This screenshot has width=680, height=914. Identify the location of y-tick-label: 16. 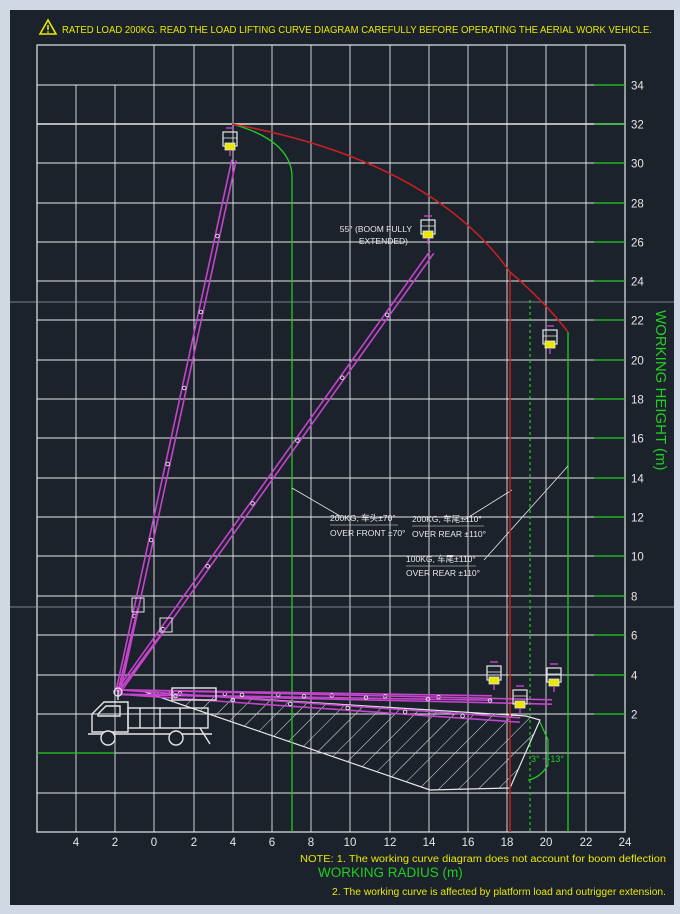
(637, 440).